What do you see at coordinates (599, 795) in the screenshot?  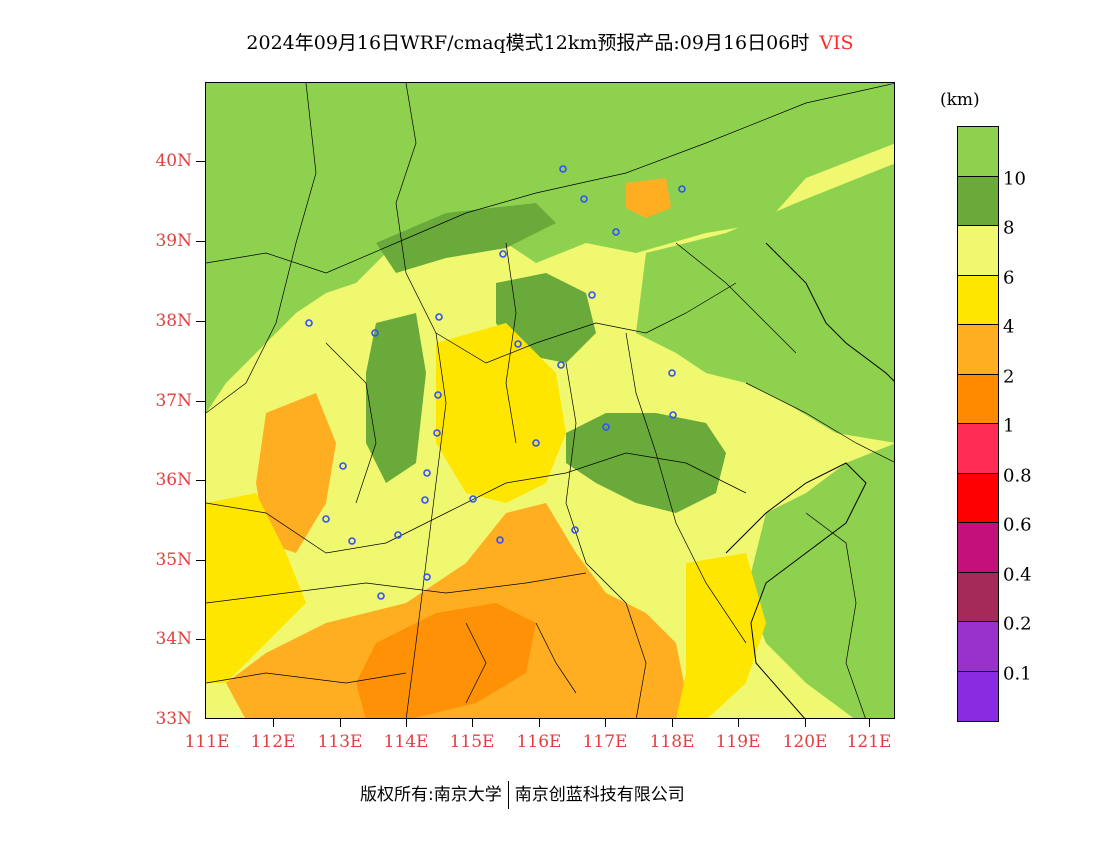 I see `copyright-right: 南京创蓝科技有限公司` at bounding box center [599, 795].